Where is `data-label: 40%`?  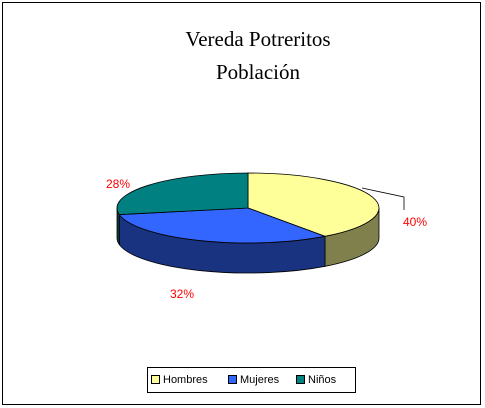
data-label: 40% is located at coordinates (415, 222).